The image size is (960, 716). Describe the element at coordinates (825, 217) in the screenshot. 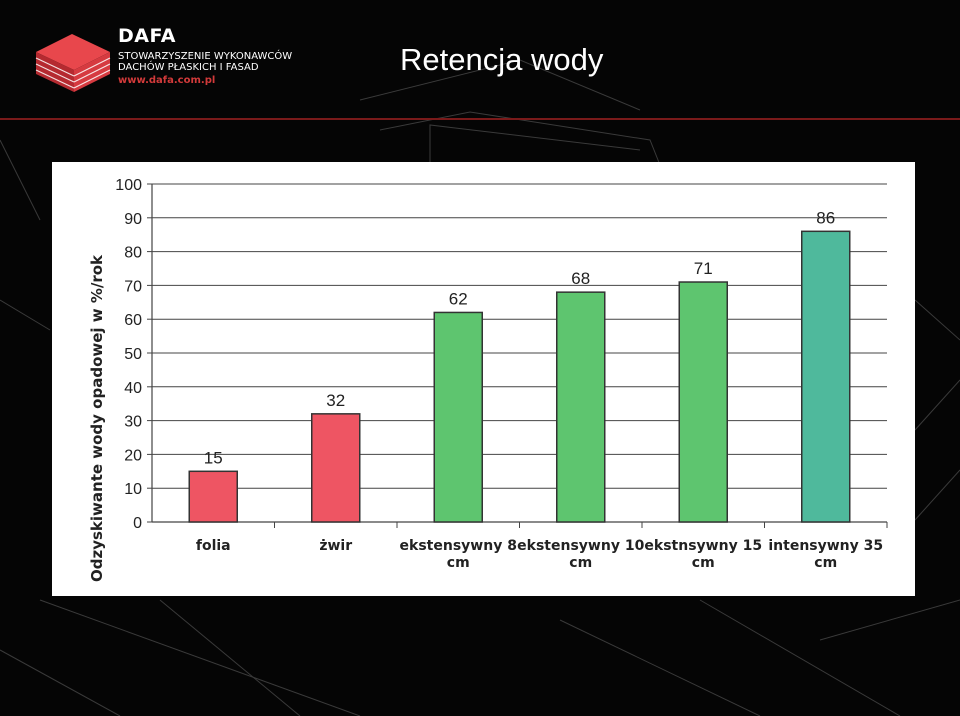

I see `bar-value-label: 86` at that location.